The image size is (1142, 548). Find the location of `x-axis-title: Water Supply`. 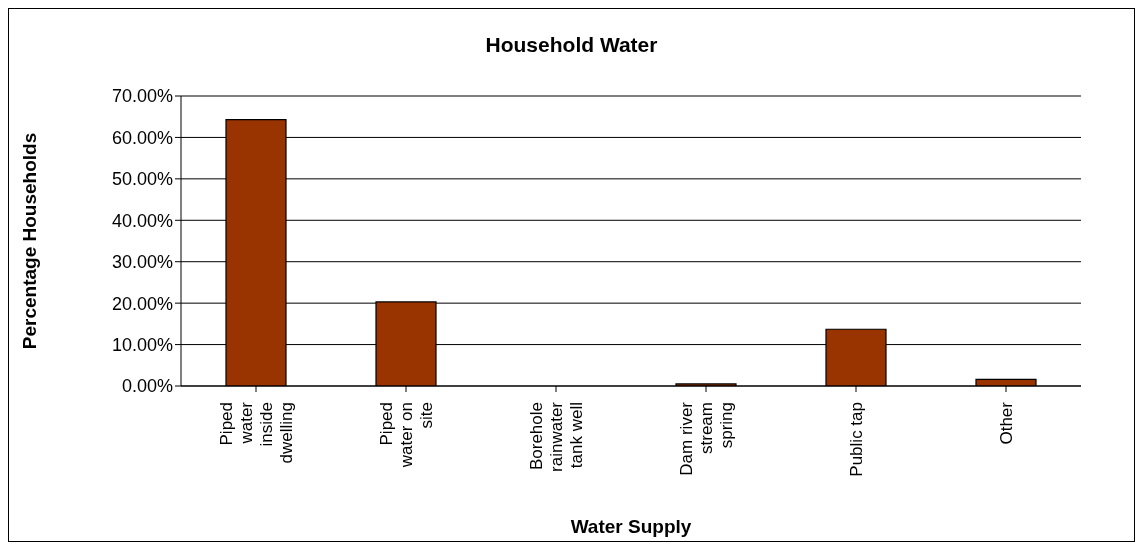

x-axis-title: Water Supply is located at coordinates (631, 526).